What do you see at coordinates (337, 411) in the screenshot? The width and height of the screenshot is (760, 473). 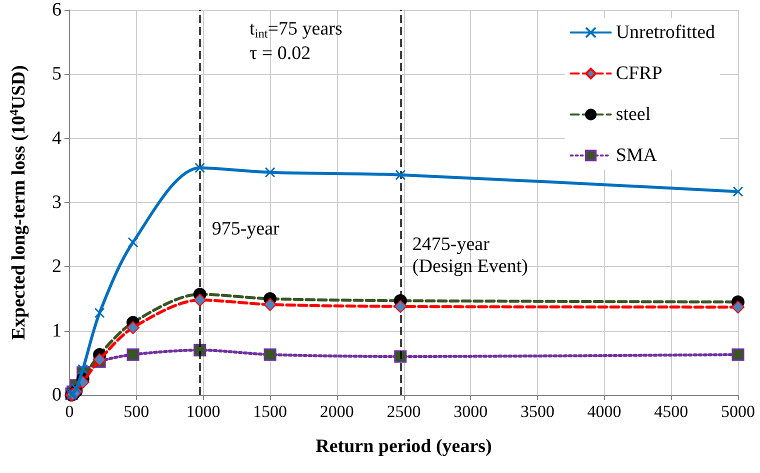 I see `x-tick-label: 2000` at bounding box center [337, 411].